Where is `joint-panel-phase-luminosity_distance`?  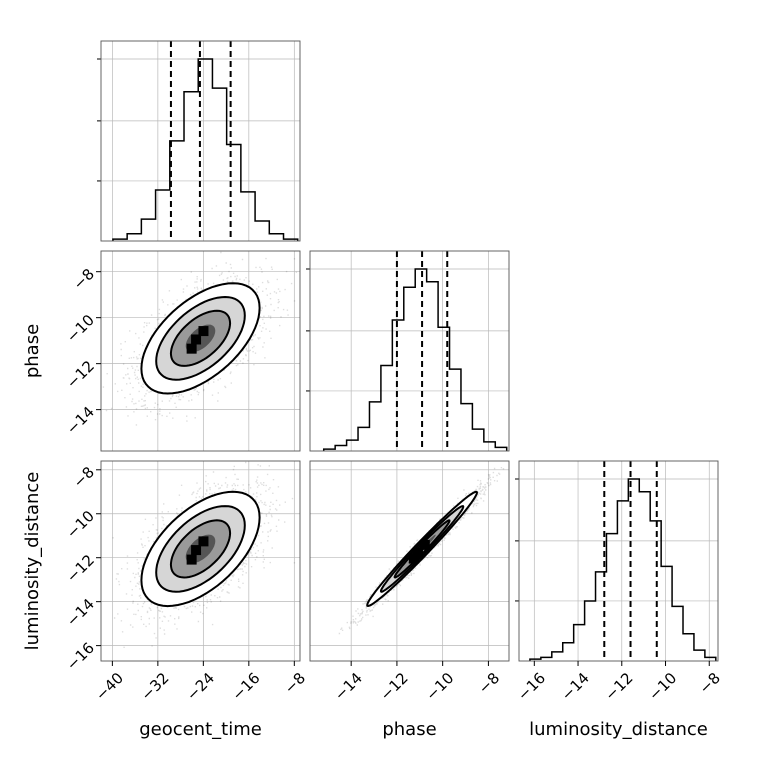 joint-panel-phase-luminosity_distance is located at coordinates (409, 561).